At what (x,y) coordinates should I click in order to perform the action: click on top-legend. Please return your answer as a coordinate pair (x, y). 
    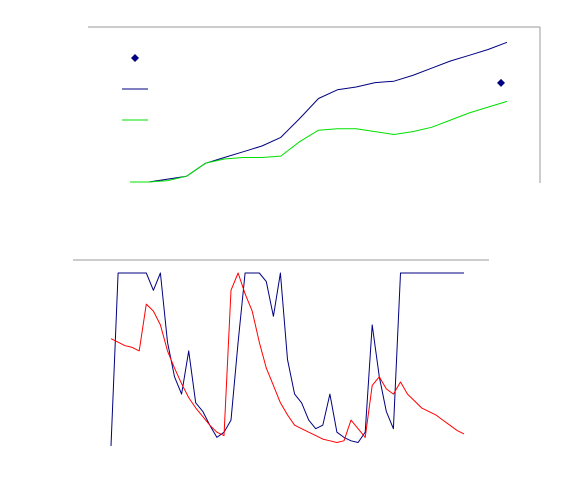
    Looking at the image, I should click on (135, 87).